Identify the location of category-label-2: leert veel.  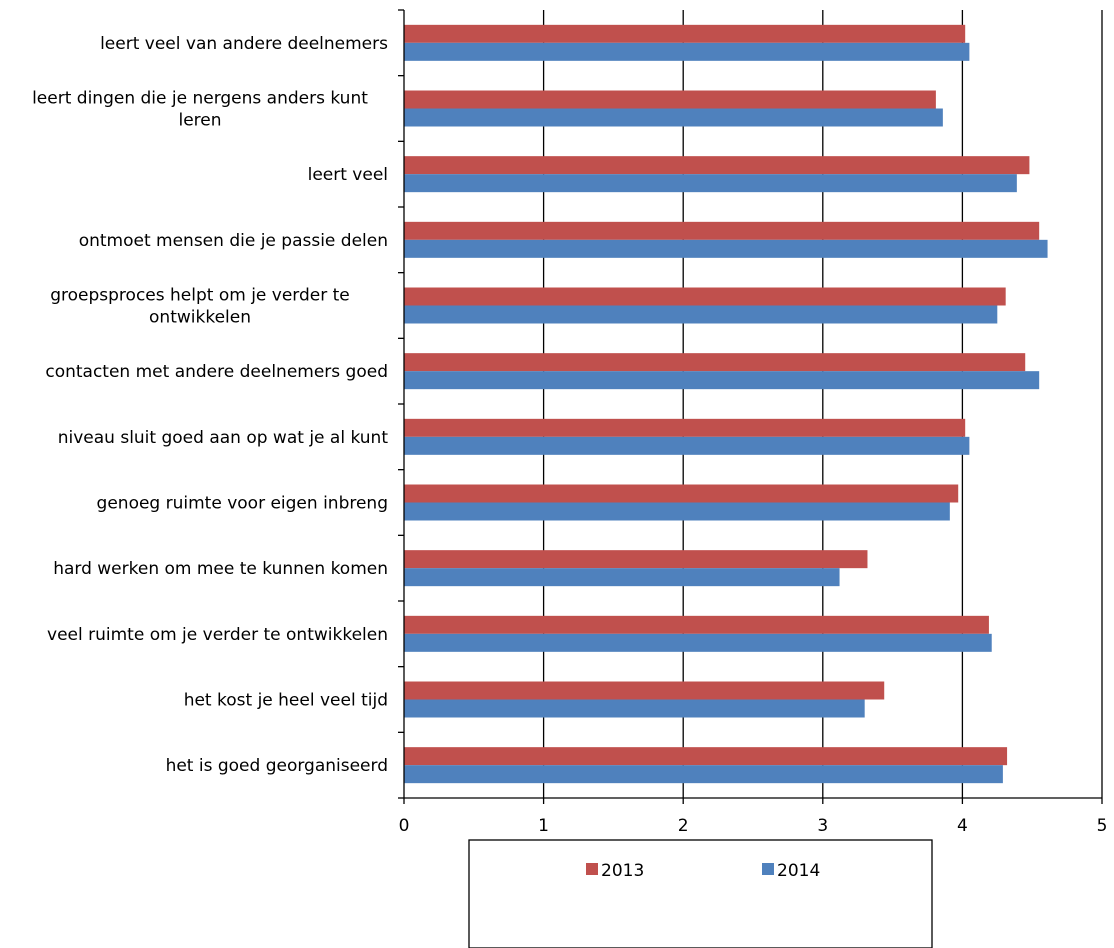
(348, 175).